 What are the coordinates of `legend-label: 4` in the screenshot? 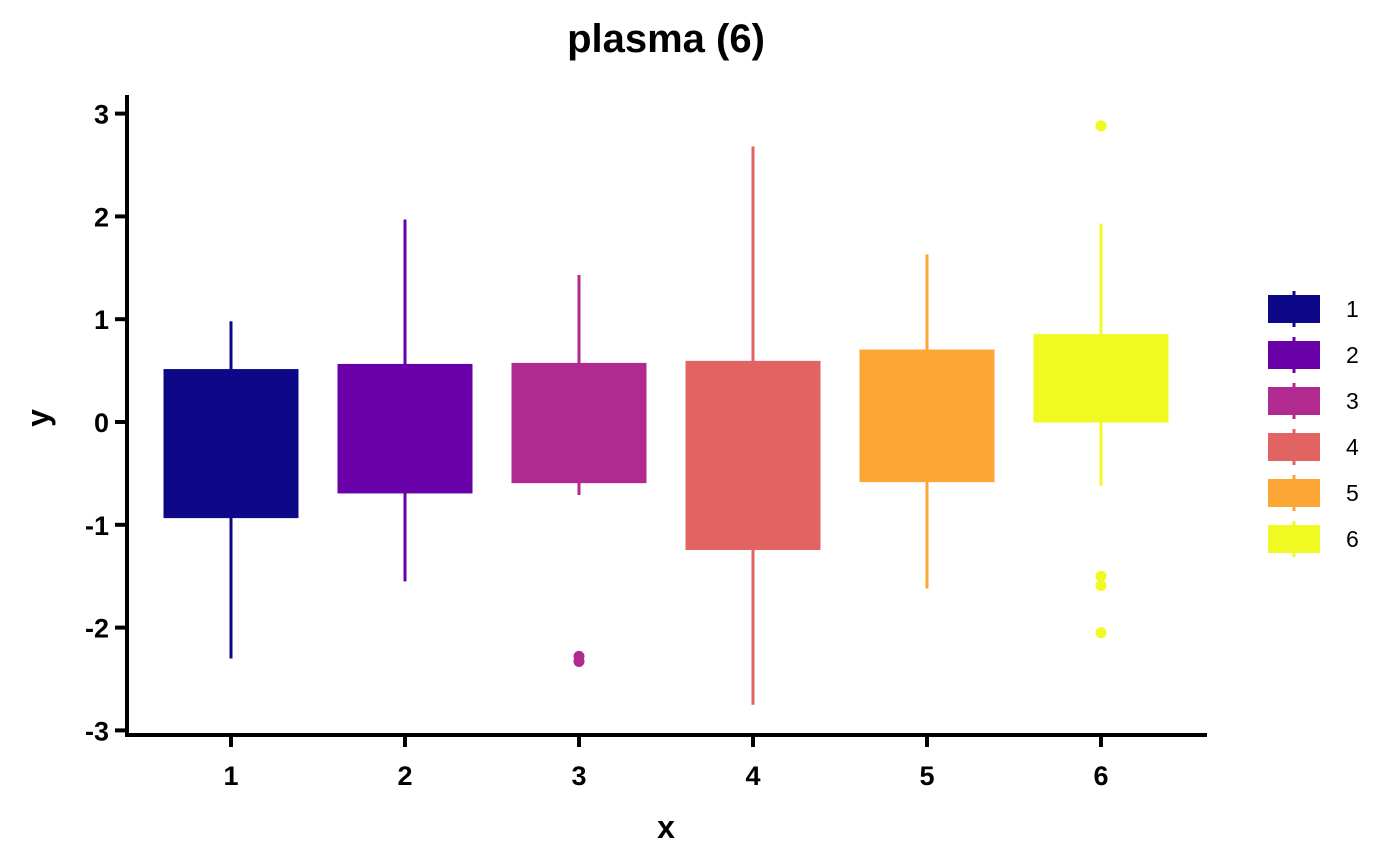 It's located at (1352, 447).